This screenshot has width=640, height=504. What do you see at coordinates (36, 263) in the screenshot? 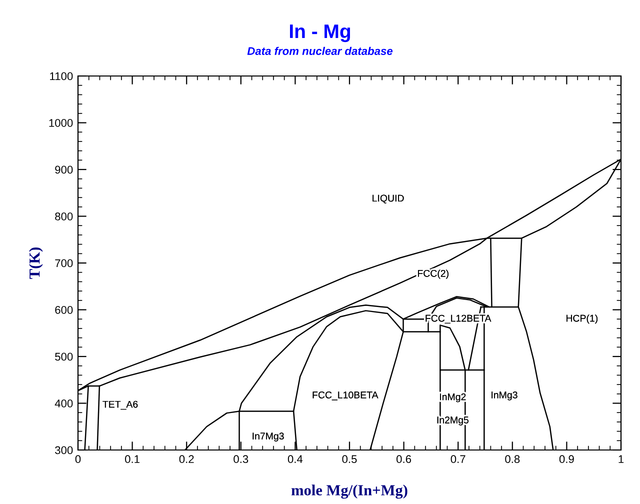
I see `y-axis-title: T(K)` at bounding box center [36, 263].